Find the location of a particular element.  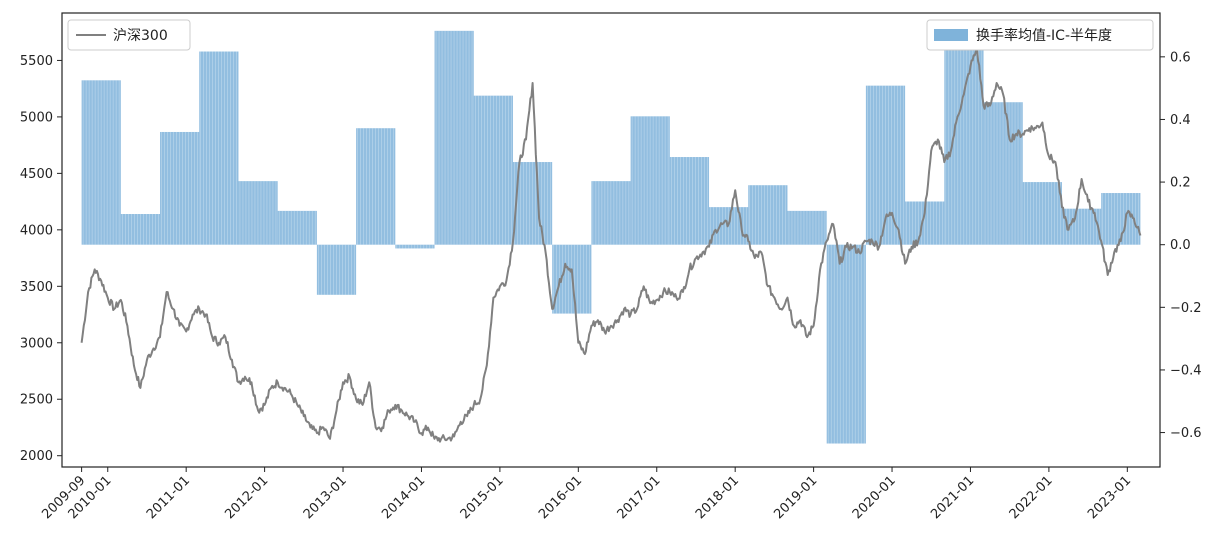

legend-line-box is located at coordinates (129, 35).